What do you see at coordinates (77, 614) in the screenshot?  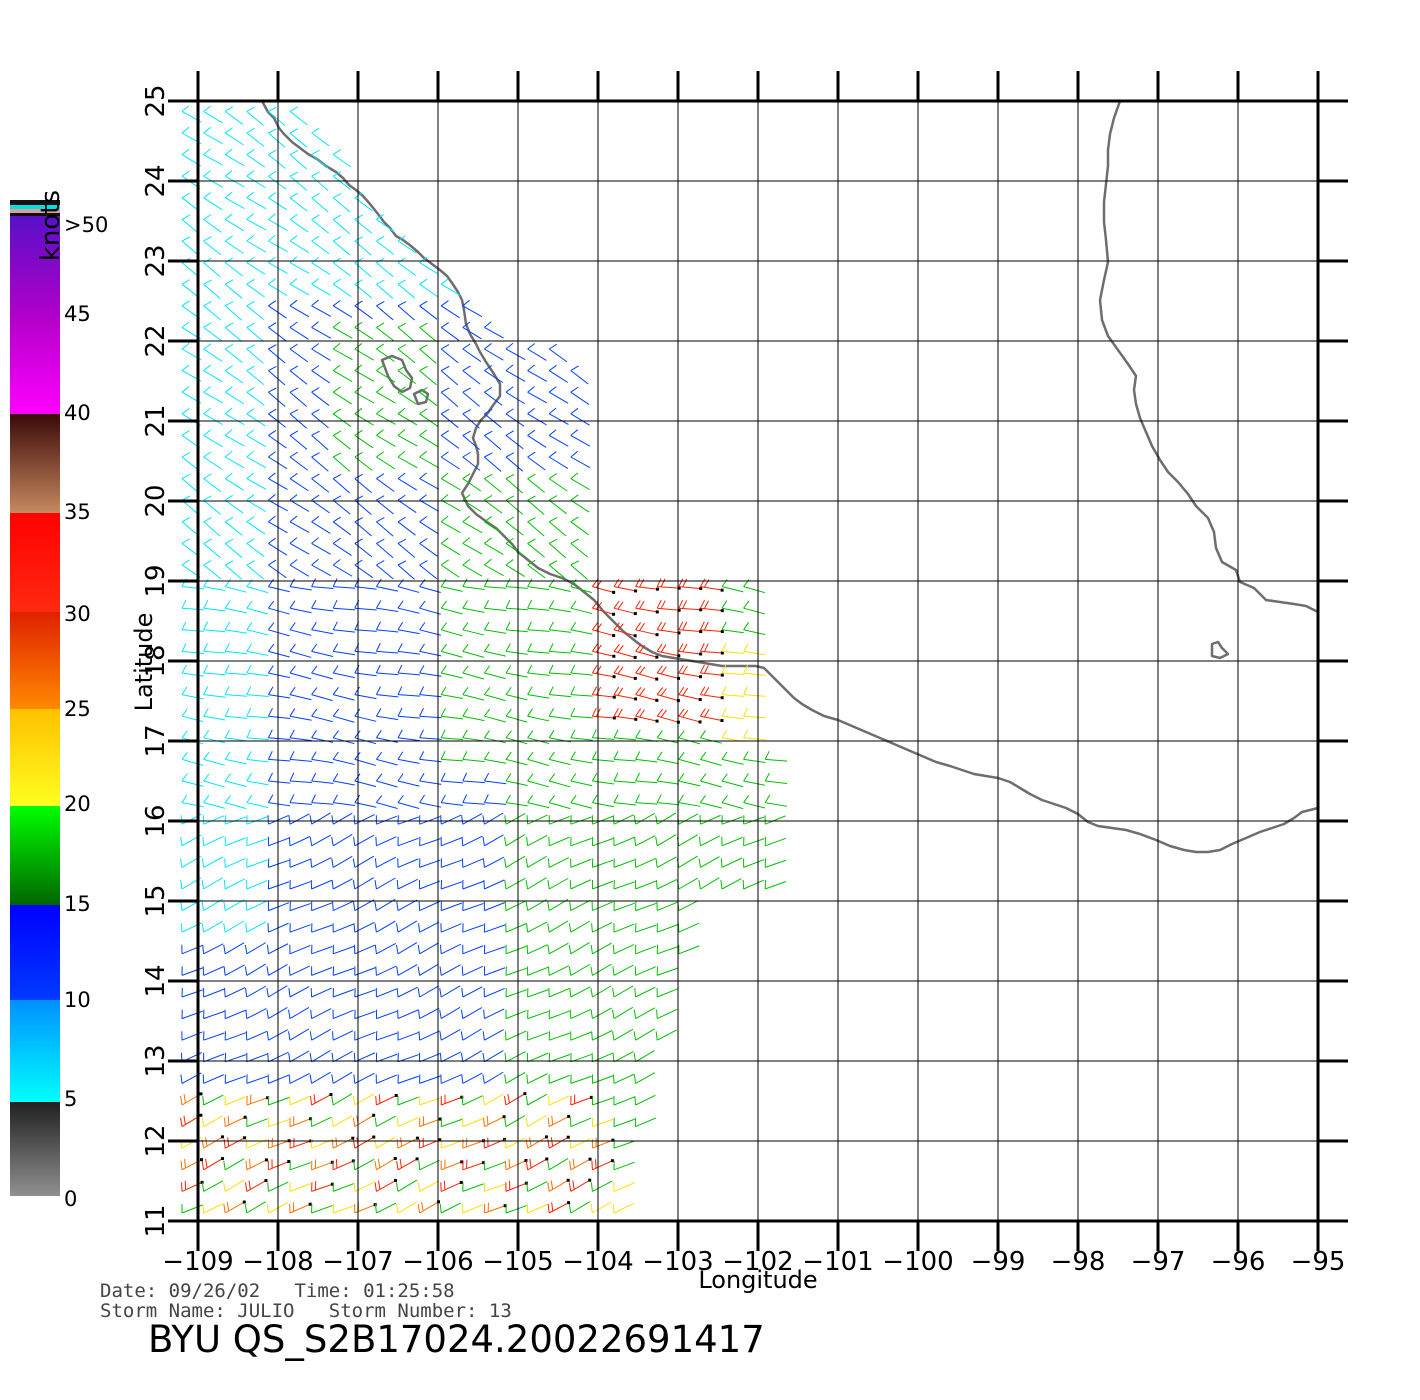 I see `legend-label: 30` at bounding box center [77, 614].